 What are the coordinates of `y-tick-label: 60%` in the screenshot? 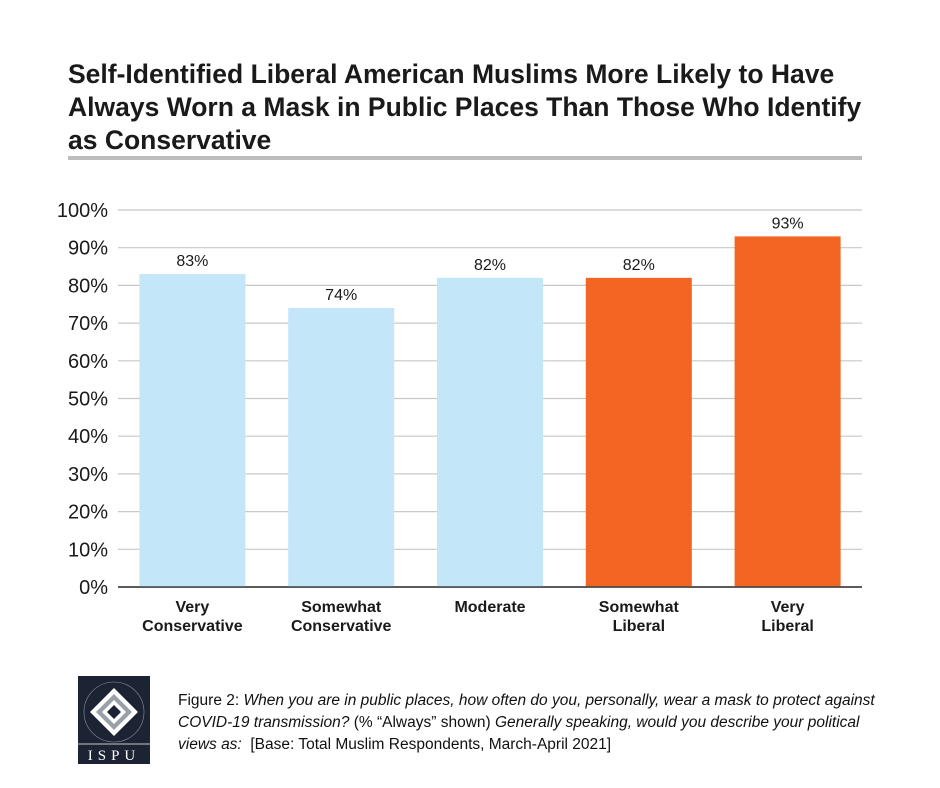 It's located at (88, 362).